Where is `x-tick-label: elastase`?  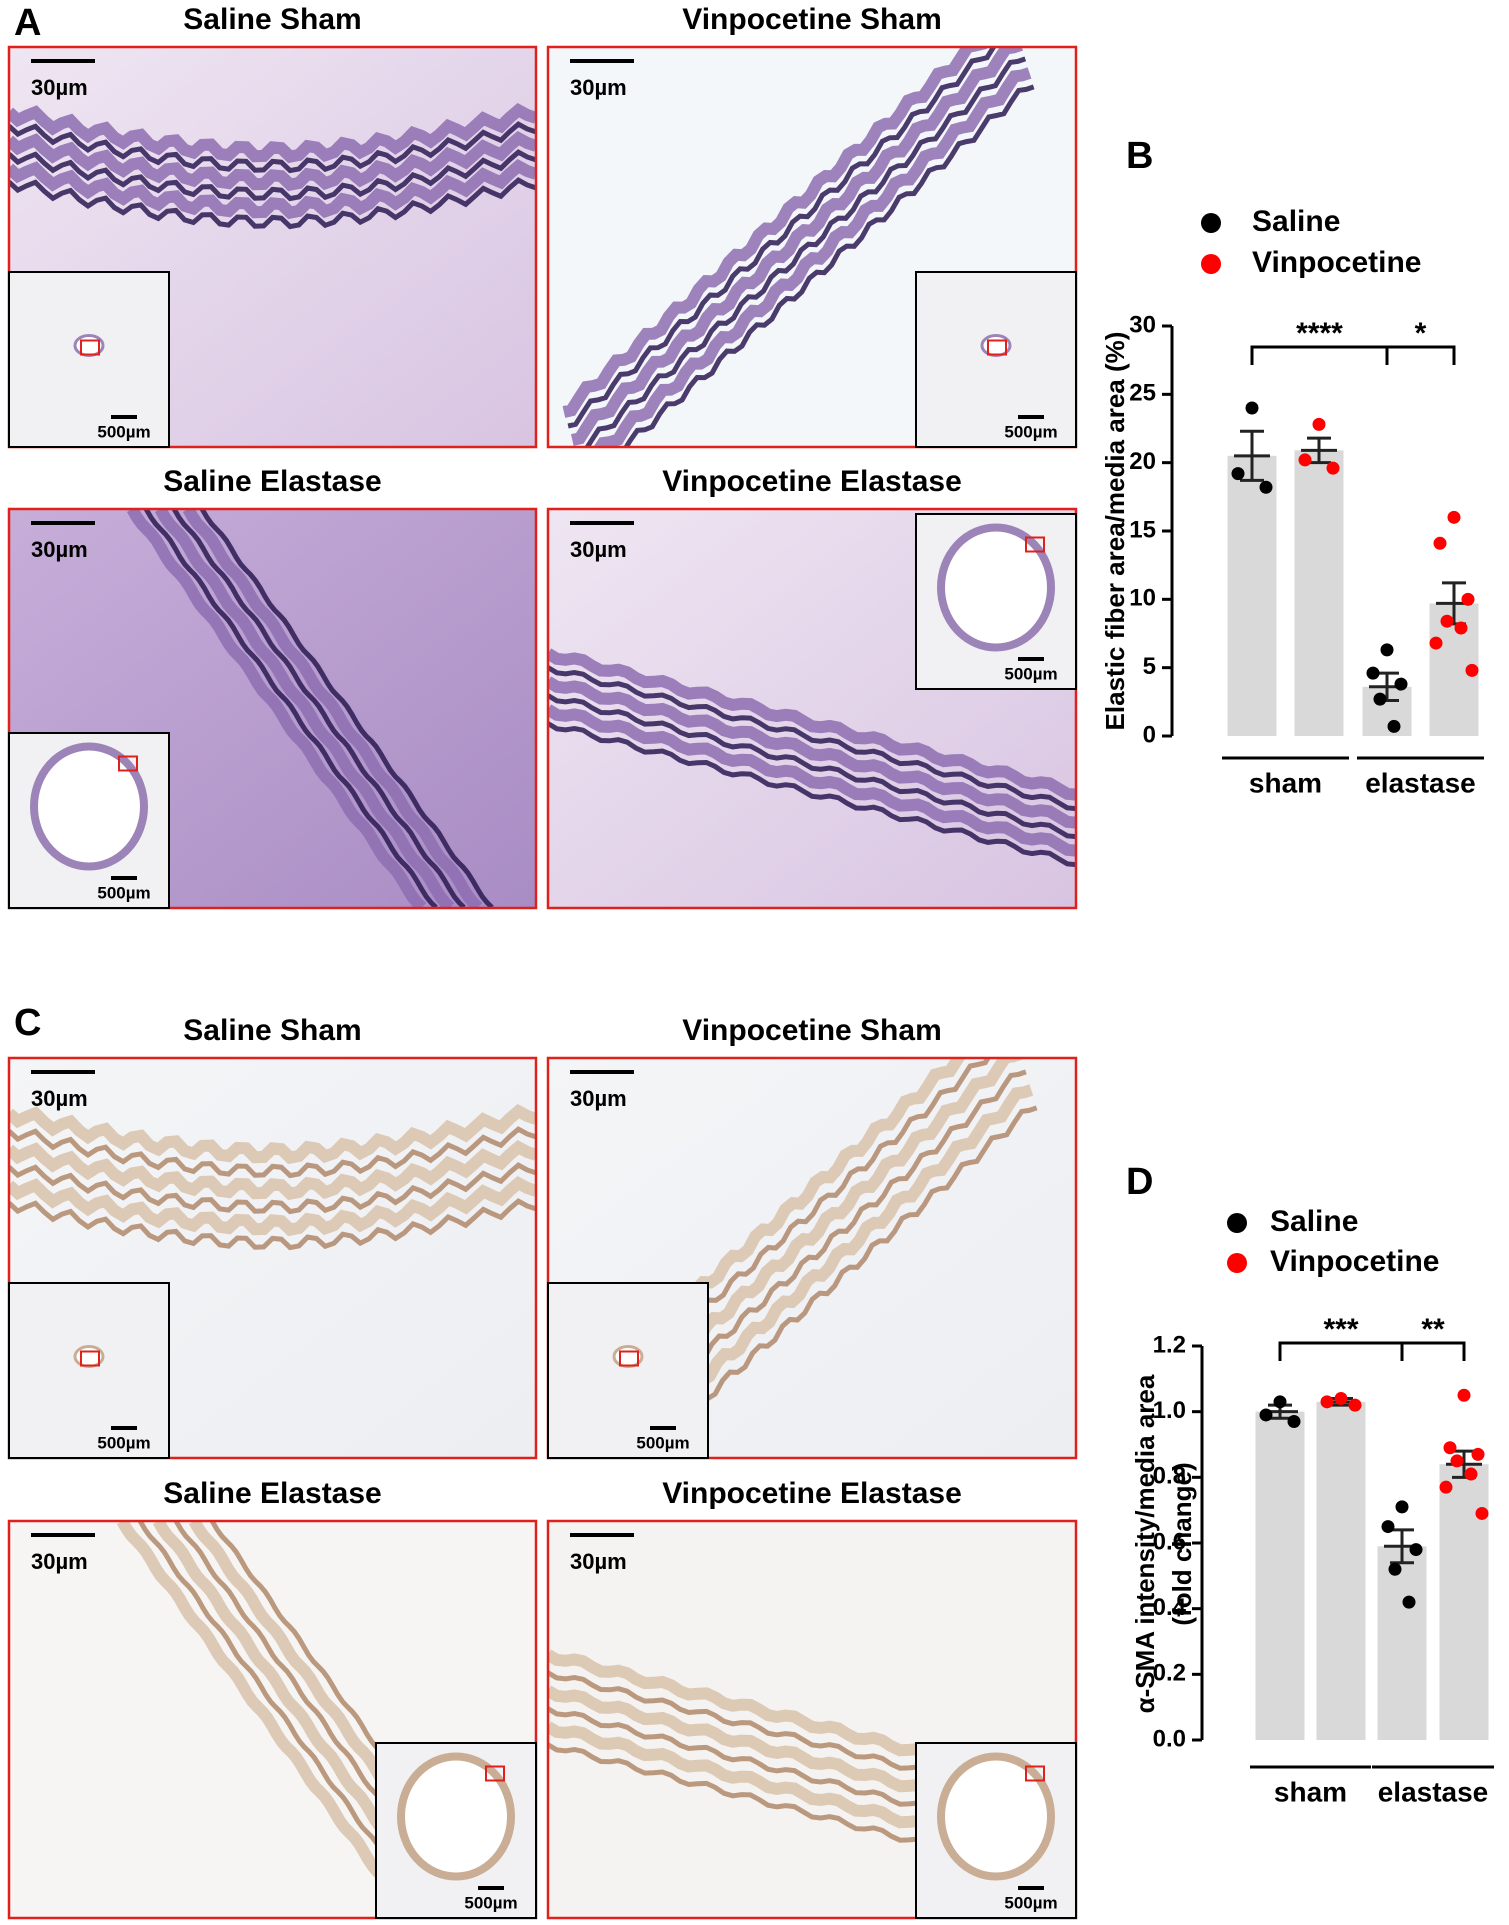
x-tick-label: elastase is located at coordinates (1420, 782).